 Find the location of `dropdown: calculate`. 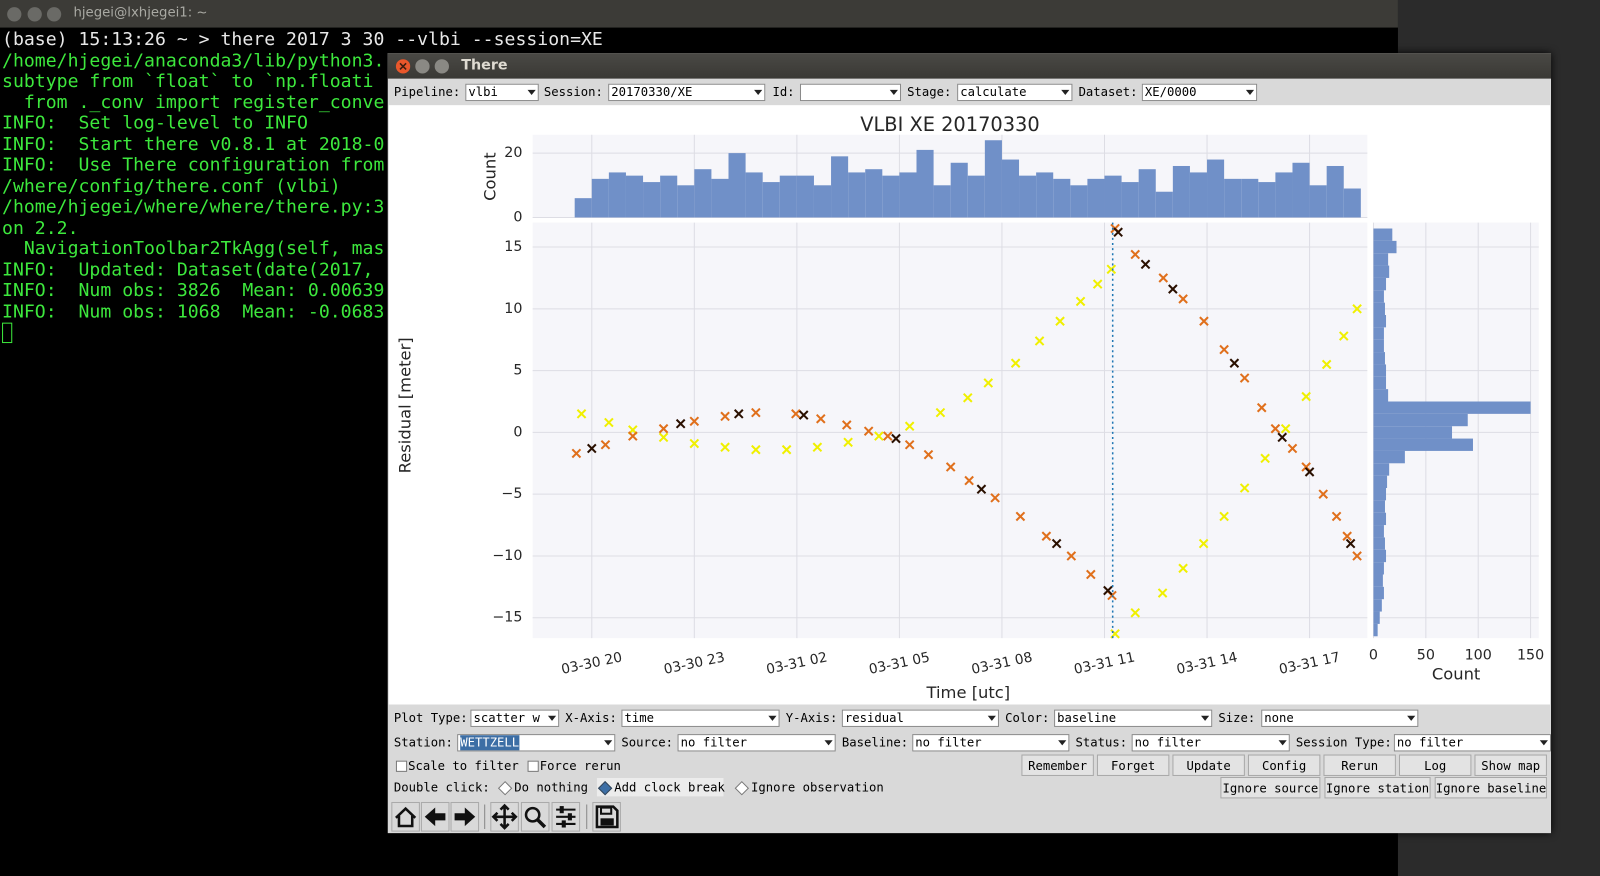

dropdown: calculate is located at coordinates (1015, 92).